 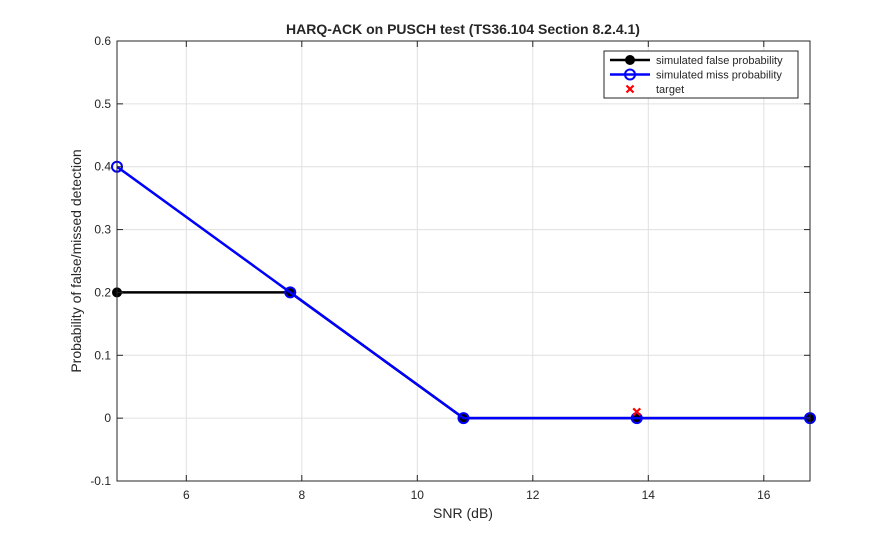 What do you see at coordinates (418, 495) in the screenshot?
I see `x-tick-label: 10` at bounding box center [418, 495].